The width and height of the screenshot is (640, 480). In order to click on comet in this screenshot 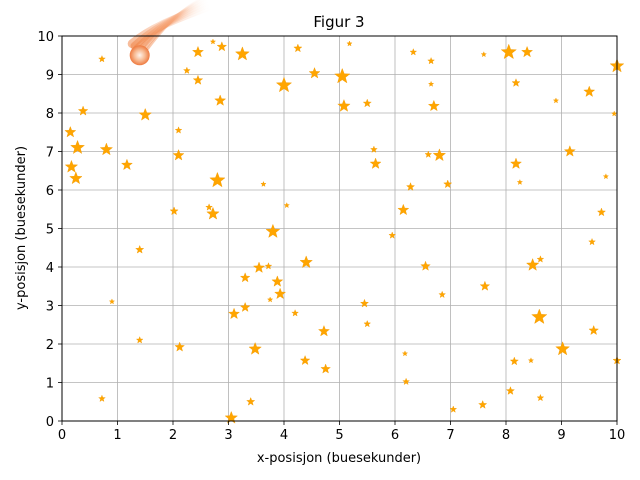, I will do `click(171, 33)`.